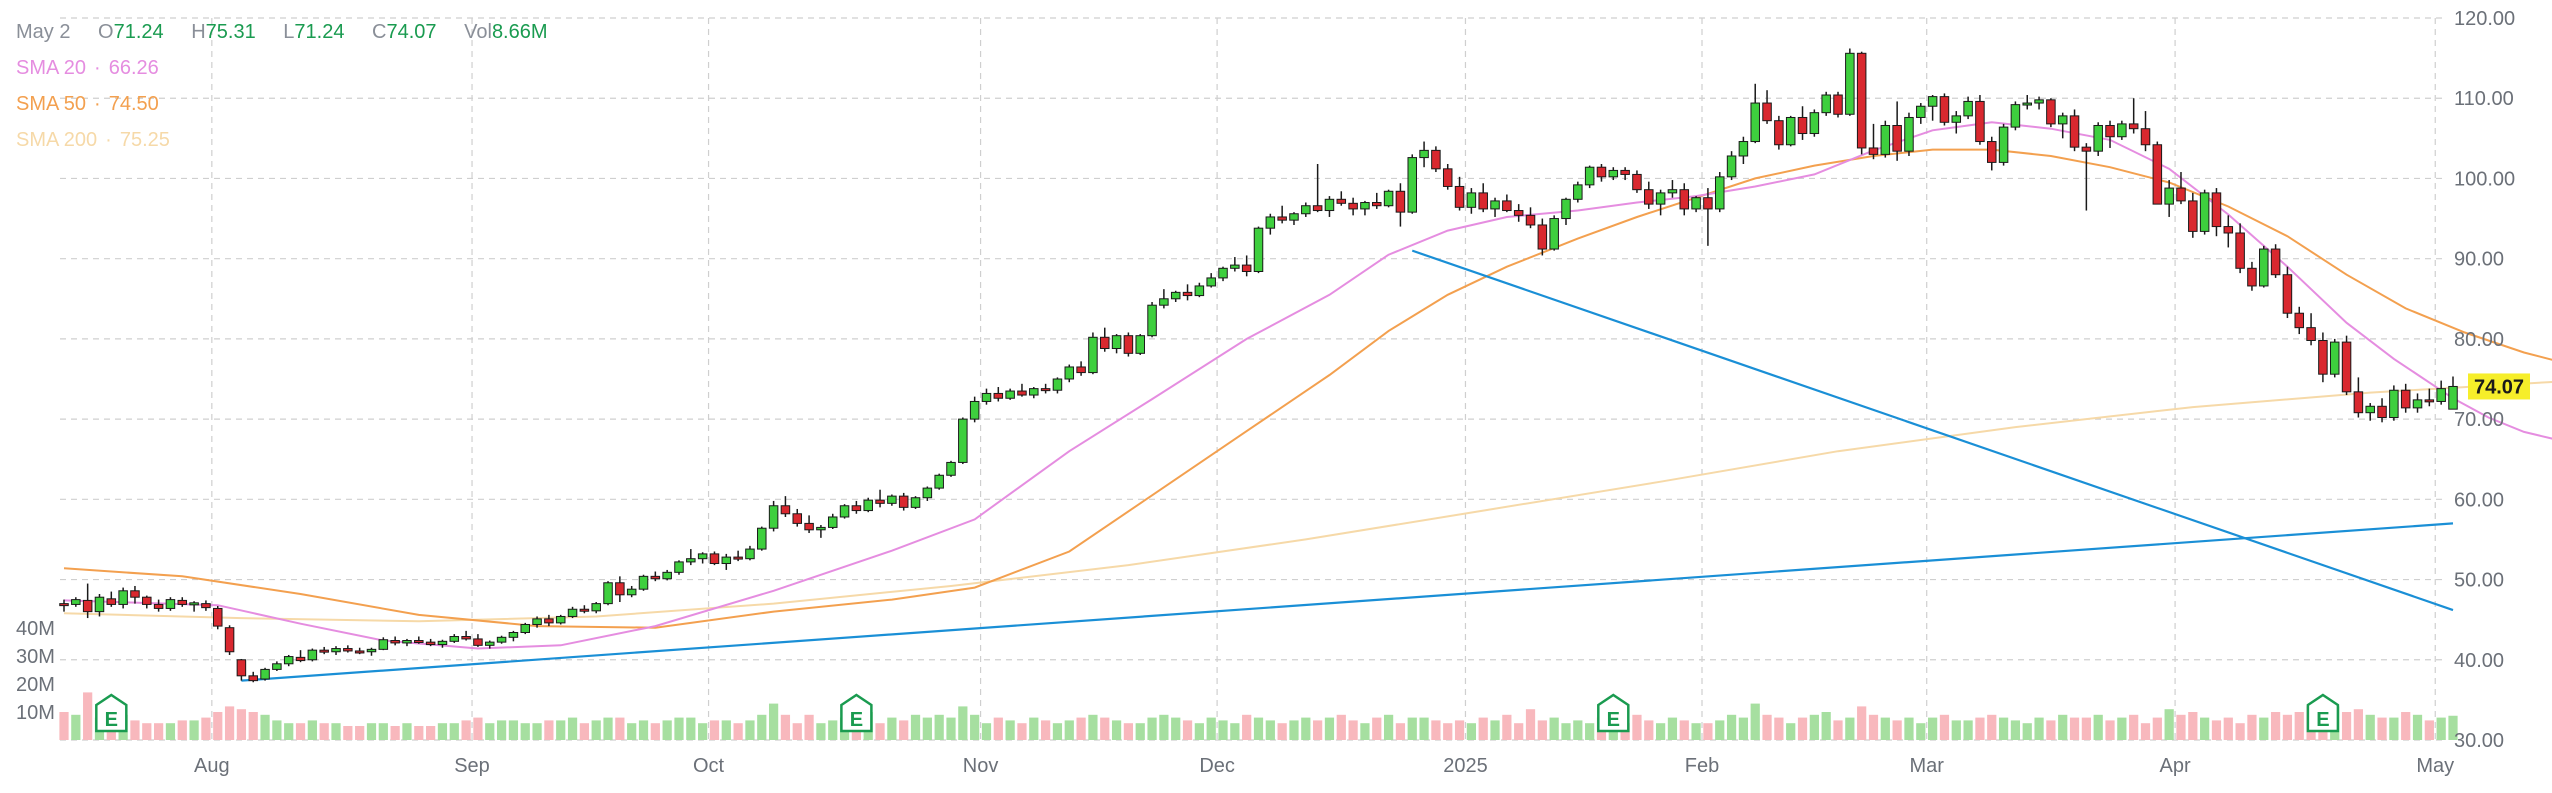 The image size is (2552, 793). Describe the element at coordinates (293, 140) in the screenshot. I see `sma200-legend: SMA 200 · 75.25` at that location.